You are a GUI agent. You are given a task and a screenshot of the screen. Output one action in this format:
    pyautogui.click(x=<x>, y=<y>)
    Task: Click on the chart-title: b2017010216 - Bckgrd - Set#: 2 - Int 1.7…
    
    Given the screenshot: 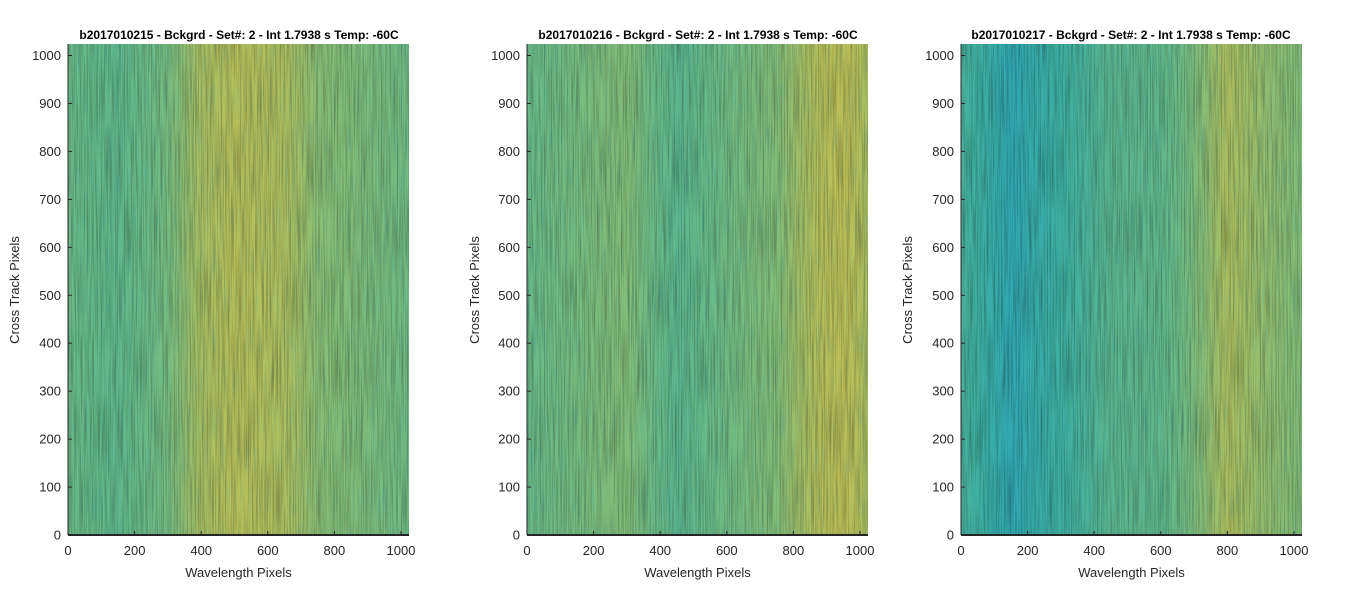 What is the action you would take?
    pyautogui.click(x=698, y=35)
    